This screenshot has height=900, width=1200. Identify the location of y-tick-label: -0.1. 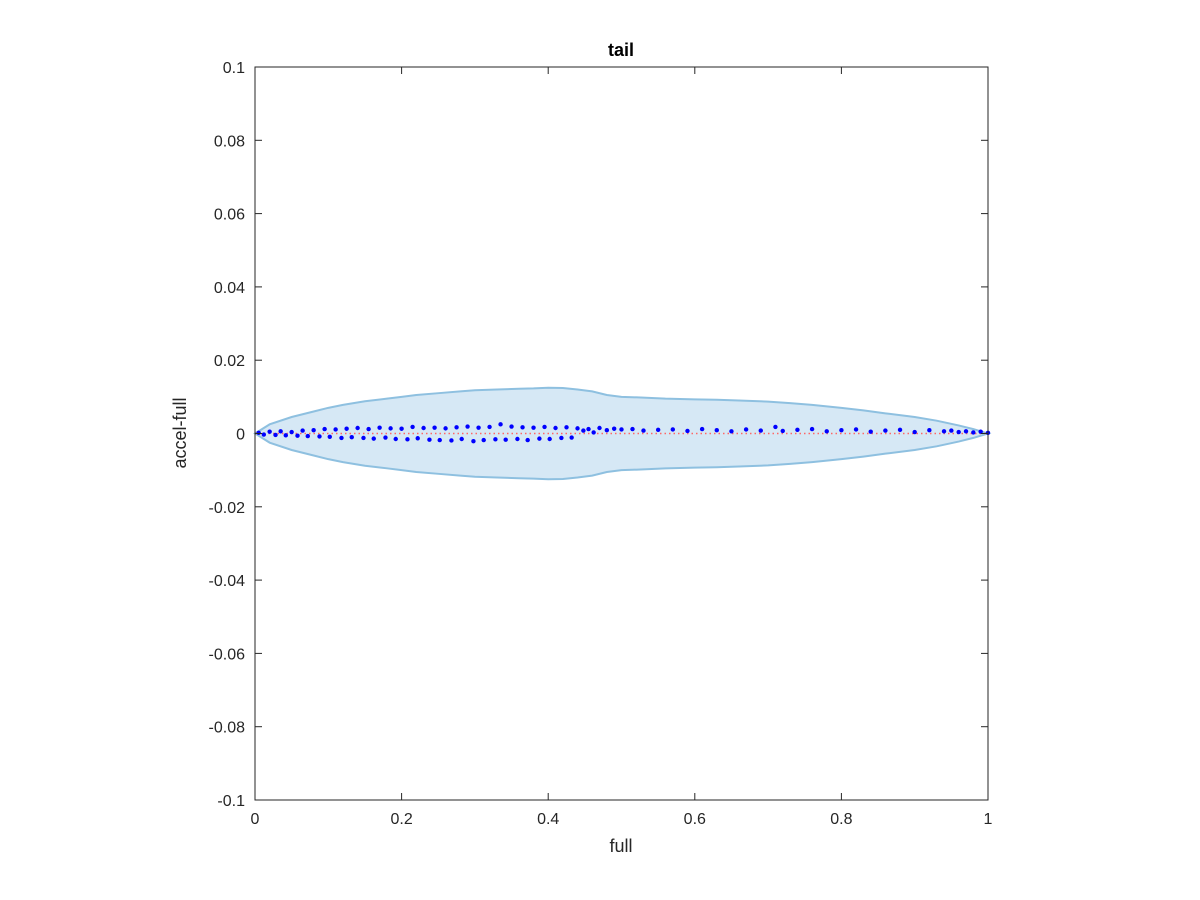
(231, 801).